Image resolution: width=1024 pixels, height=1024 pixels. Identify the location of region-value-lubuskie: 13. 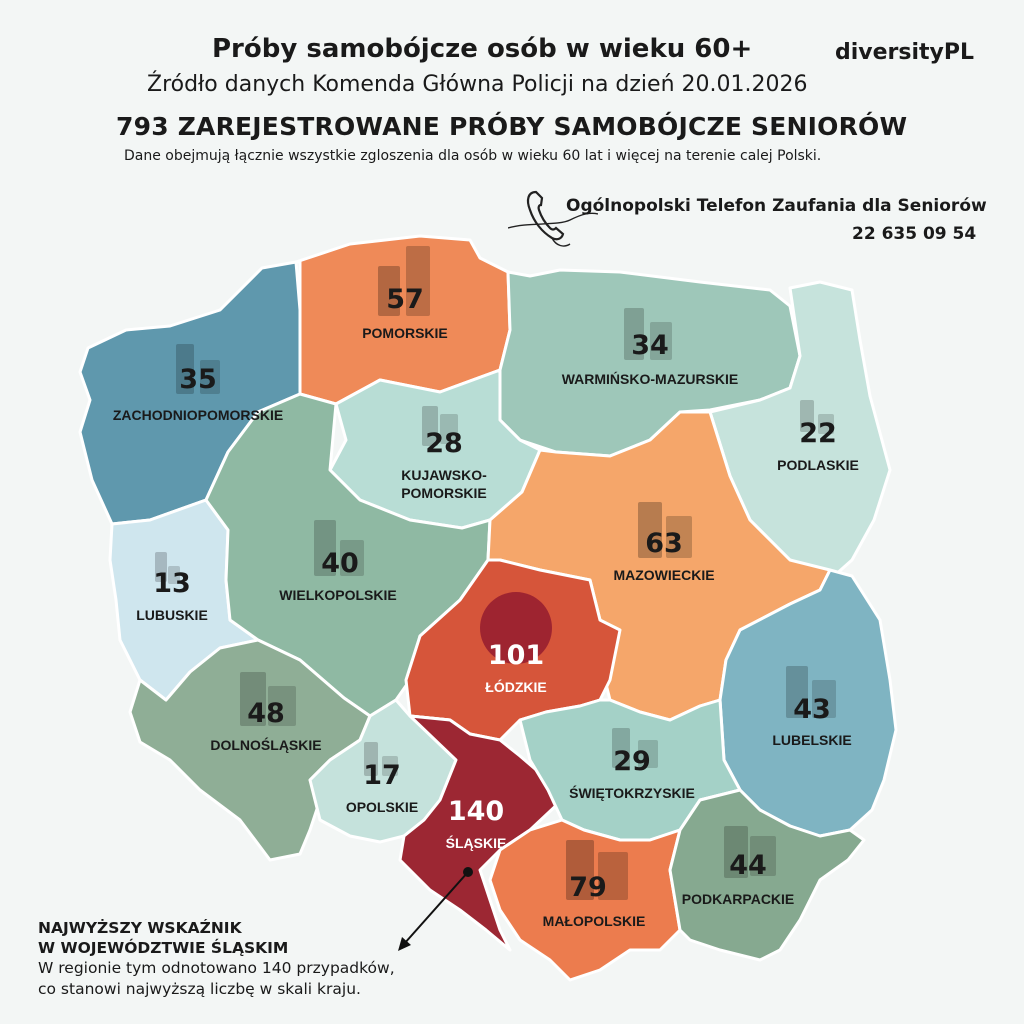
(172, 583).